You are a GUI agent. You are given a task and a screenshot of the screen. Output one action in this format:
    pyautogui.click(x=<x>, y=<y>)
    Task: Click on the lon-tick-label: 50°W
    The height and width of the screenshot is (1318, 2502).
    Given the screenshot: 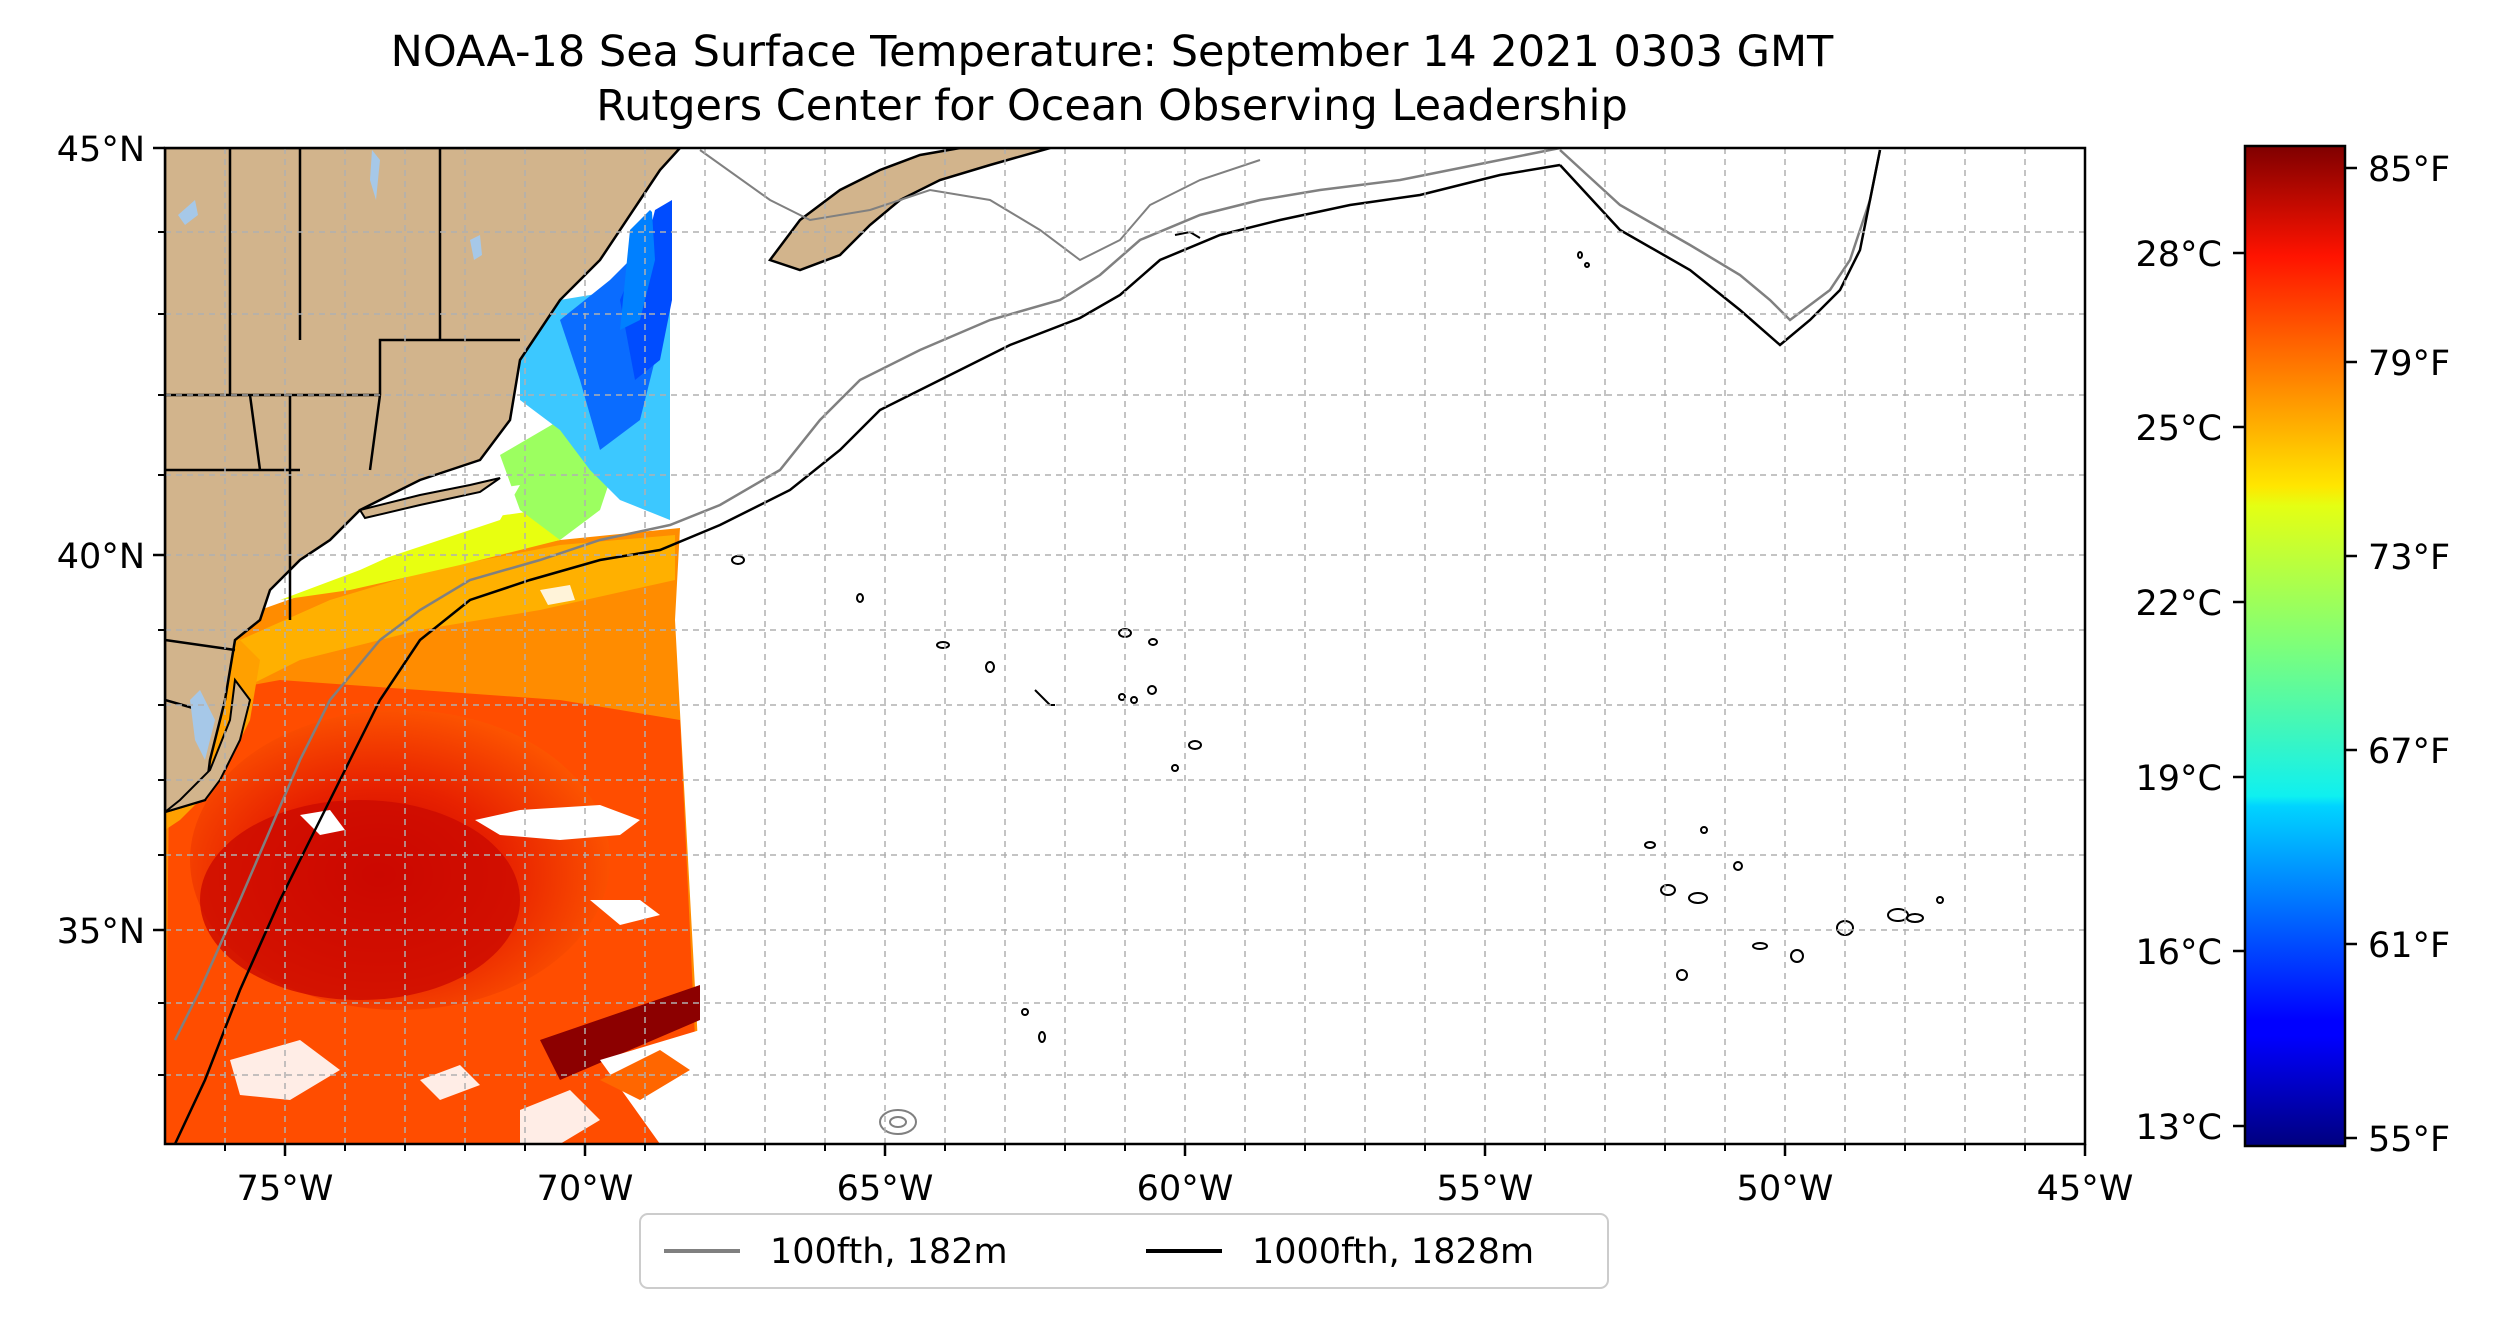 What is the action you would take?
    pyautogui.click(x=1785, y=1189)
    